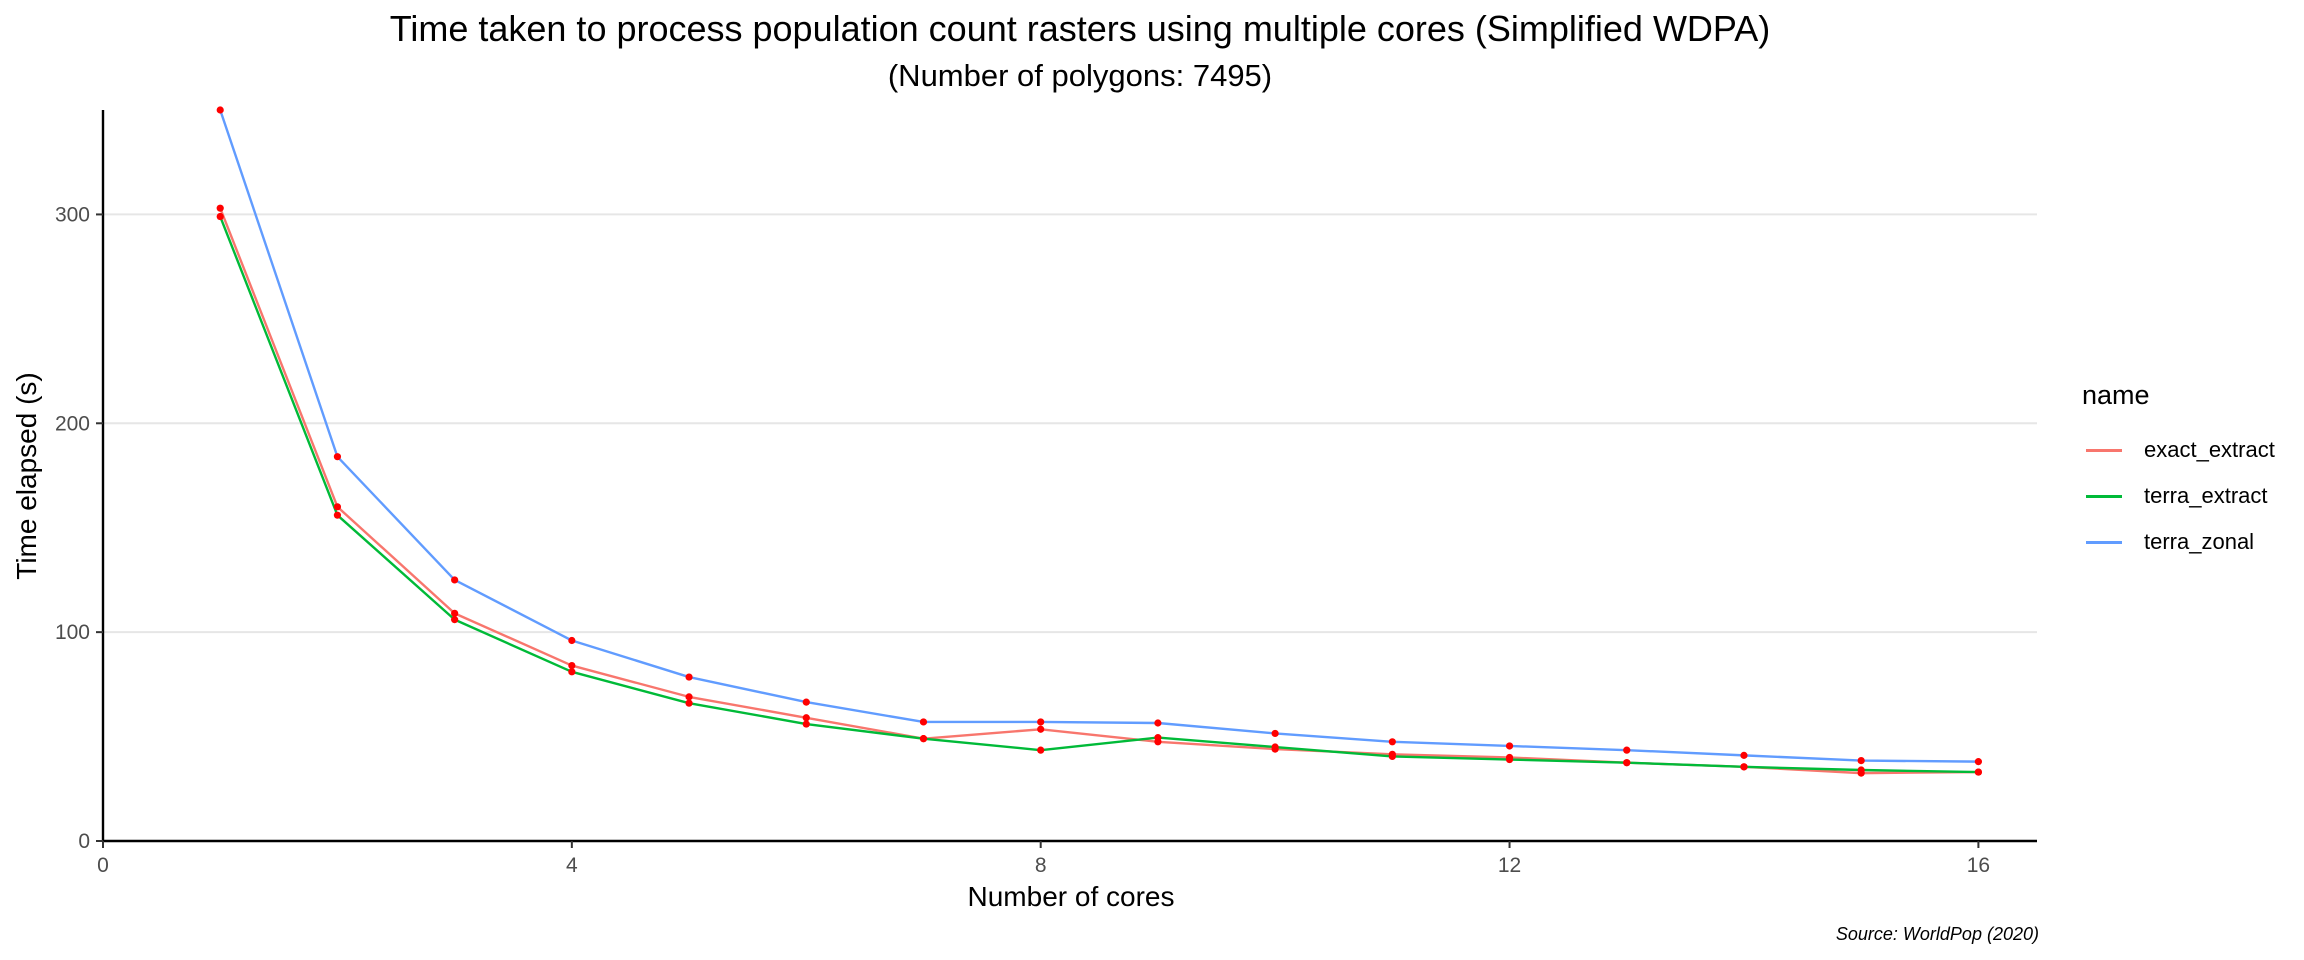 This screenshot has width=2304, height=960. Describe the element at coordinates (1041, 865) in the screenshot. I see `x-tick-label: 8` at that location.